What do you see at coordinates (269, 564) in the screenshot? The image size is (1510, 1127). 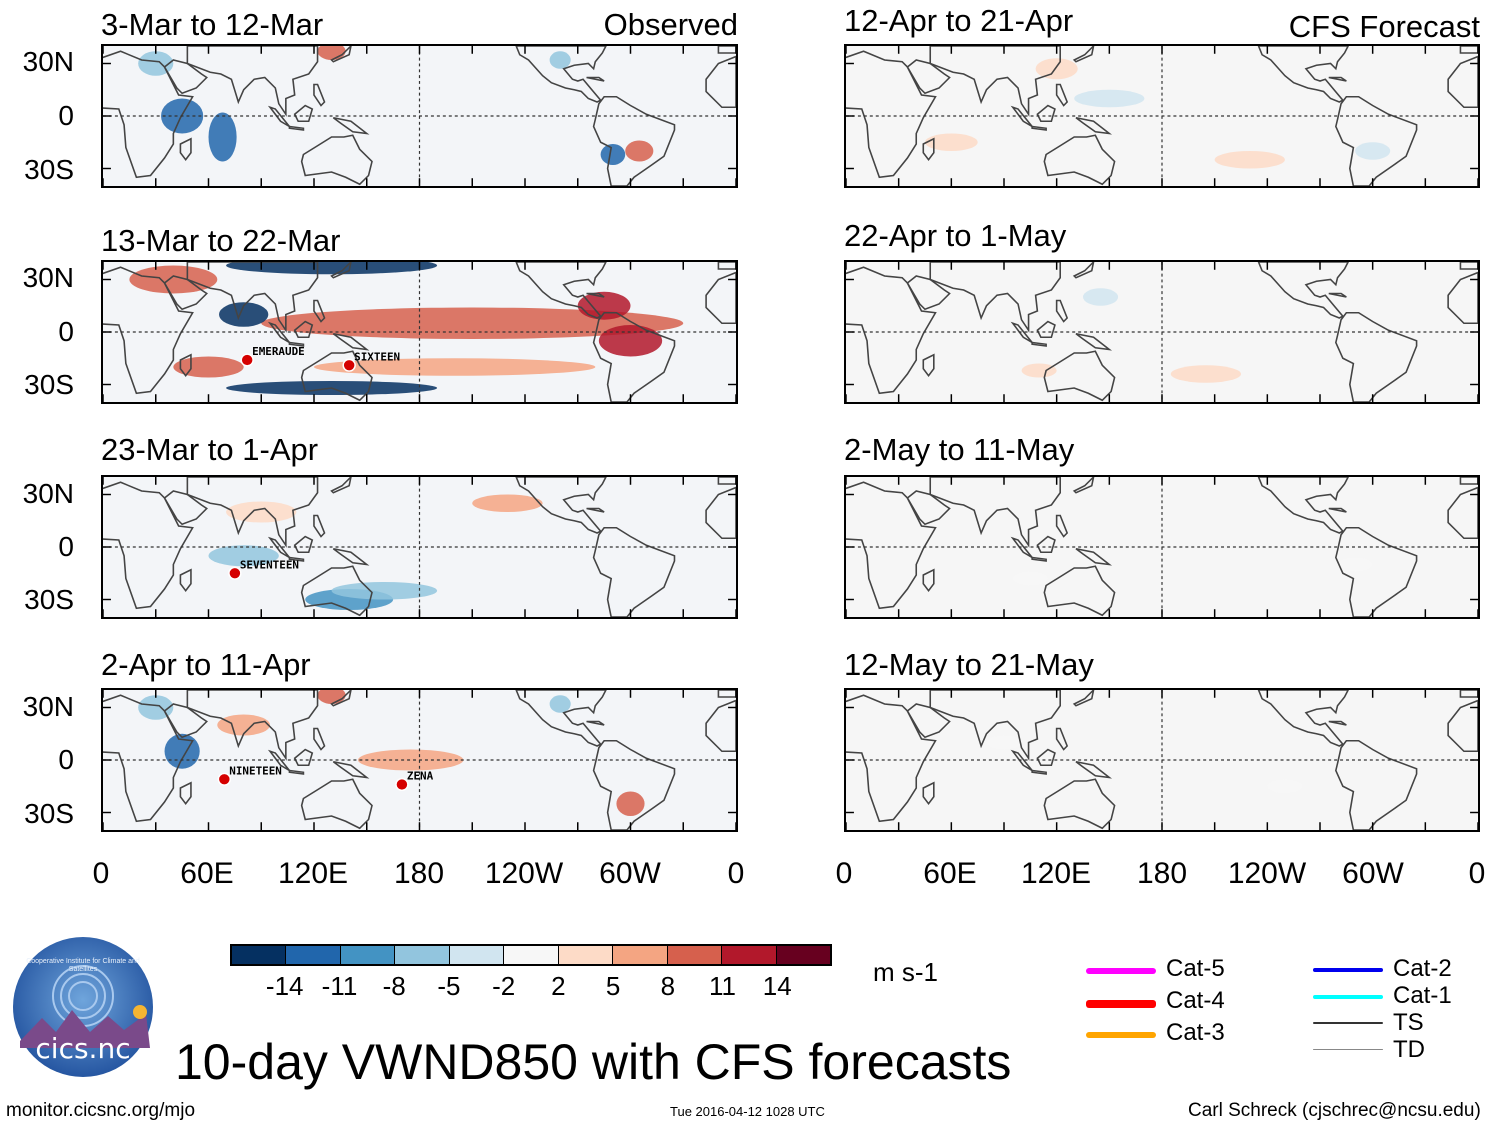 I see `storm-label: SEVENTEEN` at bounding box center [269, 564].